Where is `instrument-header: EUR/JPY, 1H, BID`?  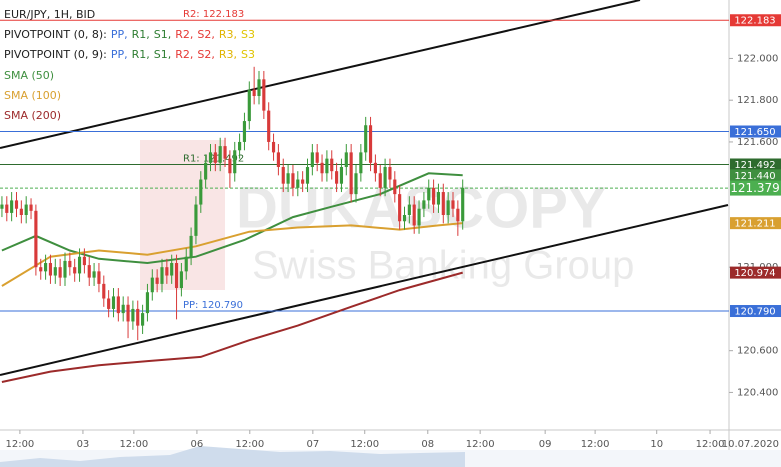 instrument-header: EUR/JPY, 1H, BID is located at coordinates (49, 14).